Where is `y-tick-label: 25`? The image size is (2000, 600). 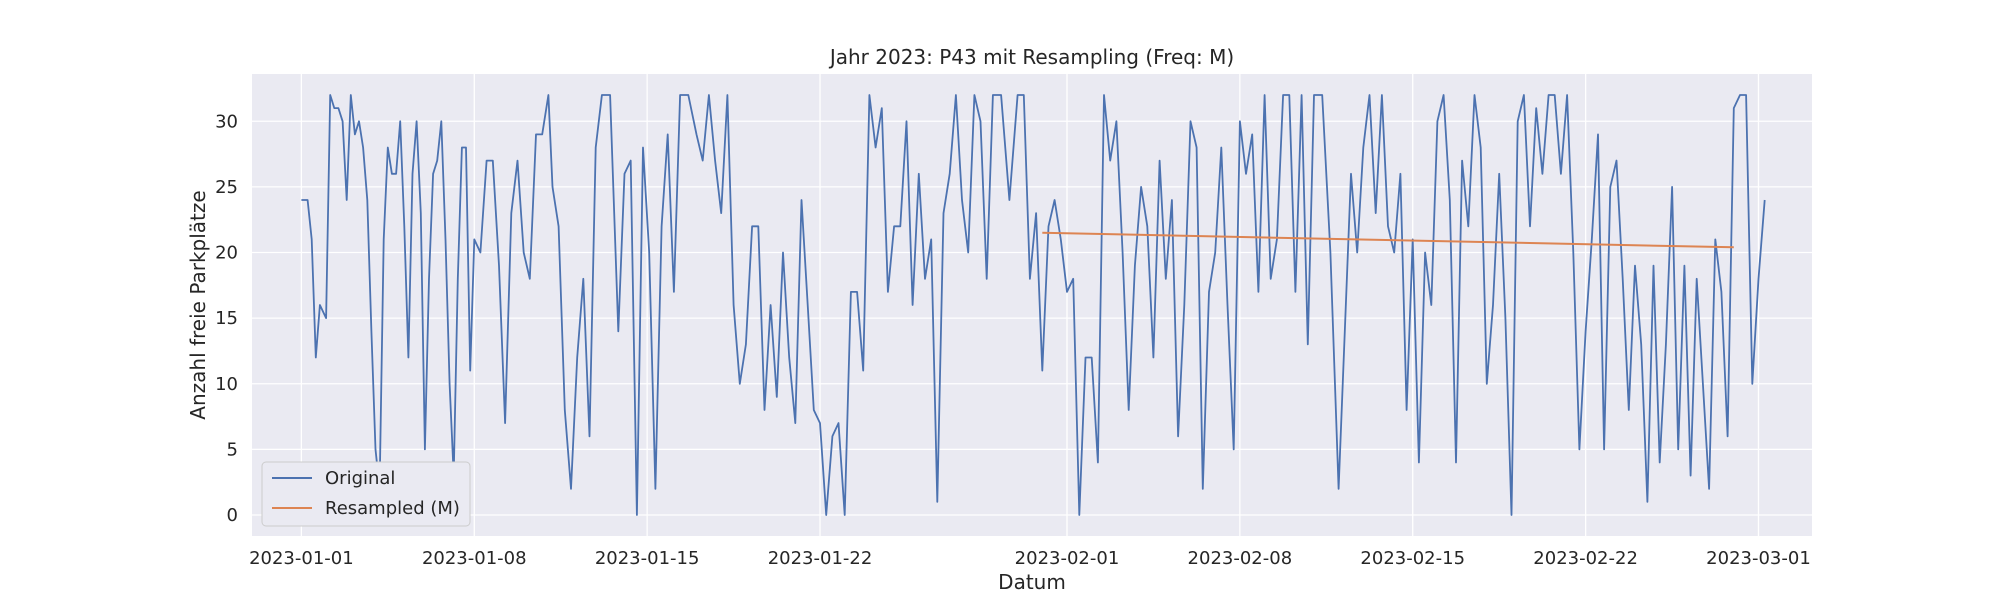
y-tick-label: 25 is located at coordinates (226, 187).